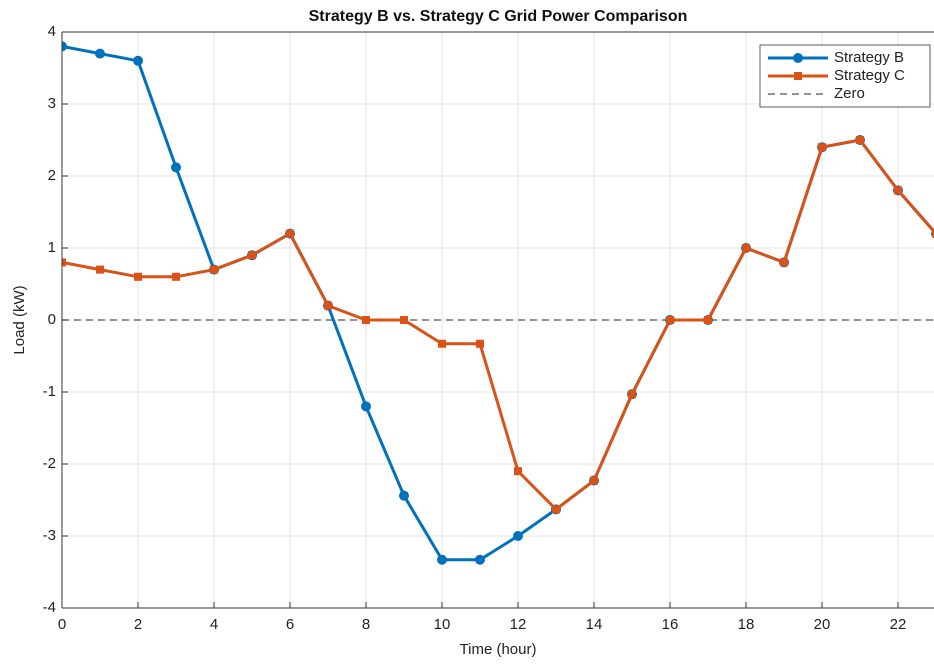  I want to click on x-tick-label: 10, so click(442, 624).